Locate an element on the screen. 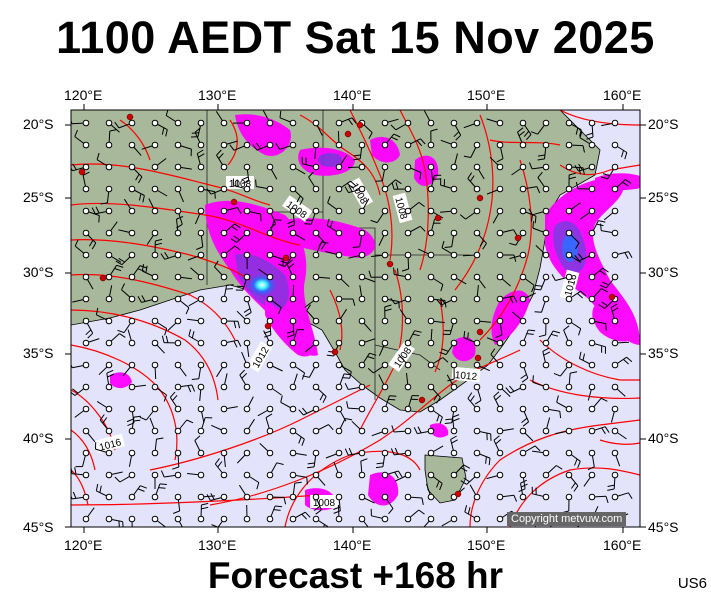  lon-label-bottom-3: 150°E is located at coordinates (486, 545).